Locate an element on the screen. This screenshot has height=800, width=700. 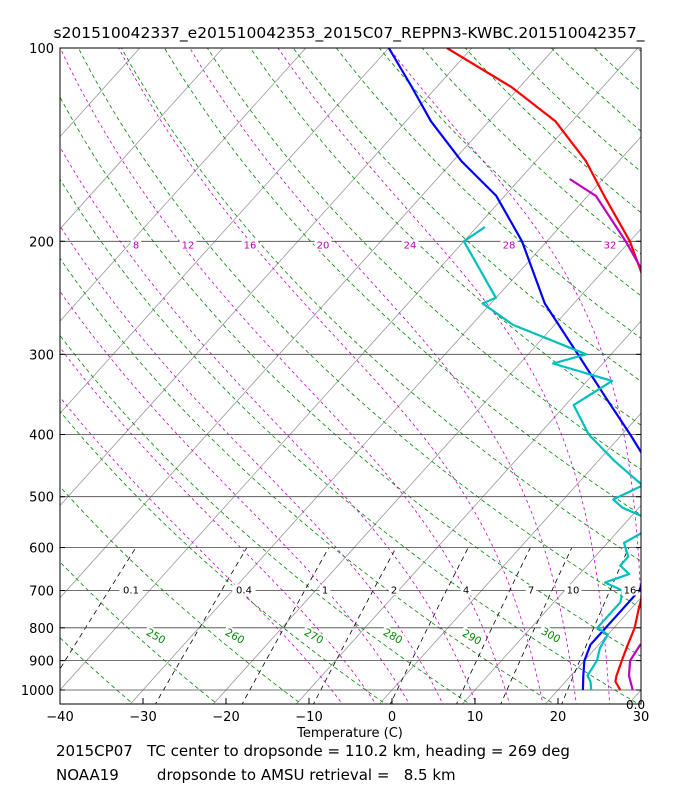
mixing-ratio-label: 4 is located at coordinates (466, 591).